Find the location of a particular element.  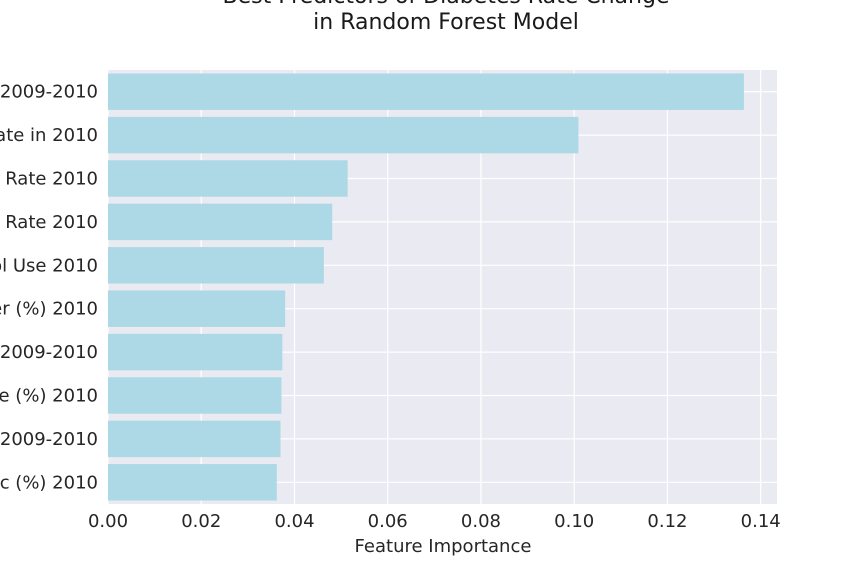

x-tick-label: 0.06 is located at coordinates (388, 521).